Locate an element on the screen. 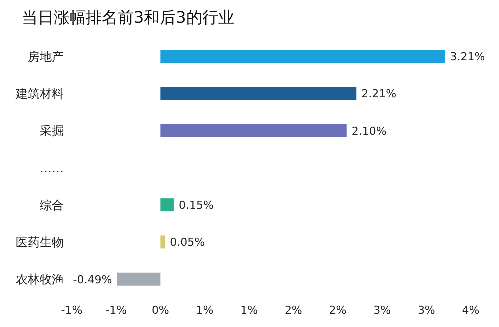 The image size is (499, 327). y-tick-label: 医药生物 is located at coordinates (40, 243).